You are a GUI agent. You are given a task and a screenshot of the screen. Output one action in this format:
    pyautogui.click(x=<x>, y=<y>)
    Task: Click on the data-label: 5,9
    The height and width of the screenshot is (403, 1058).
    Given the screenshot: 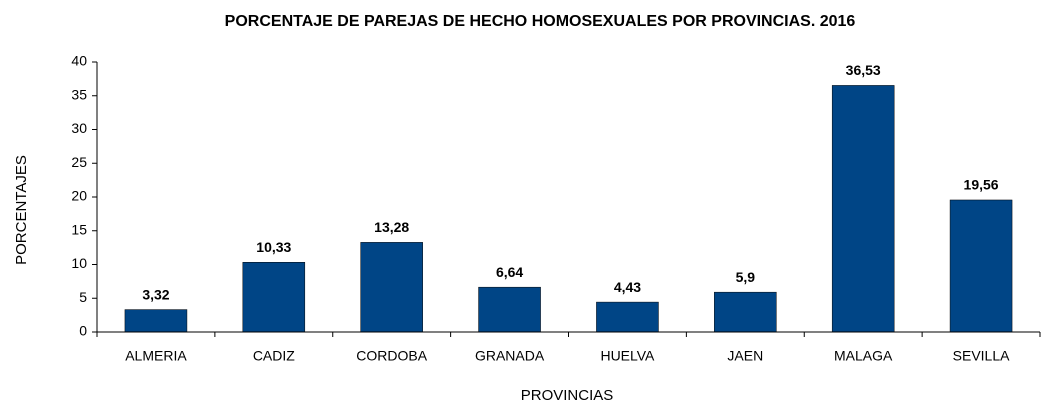 What is the action you would take?
    pyautogui.click(x=746, y=277)
    